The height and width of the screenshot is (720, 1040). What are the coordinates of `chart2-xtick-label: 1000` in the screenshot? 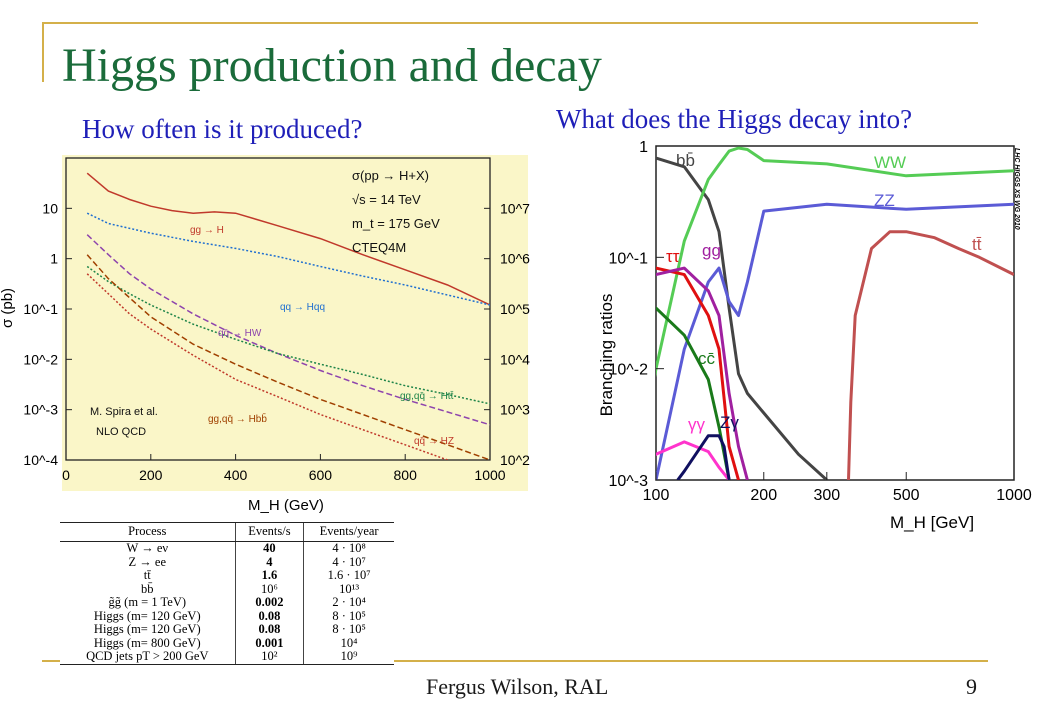 It's located at (1014, 495).